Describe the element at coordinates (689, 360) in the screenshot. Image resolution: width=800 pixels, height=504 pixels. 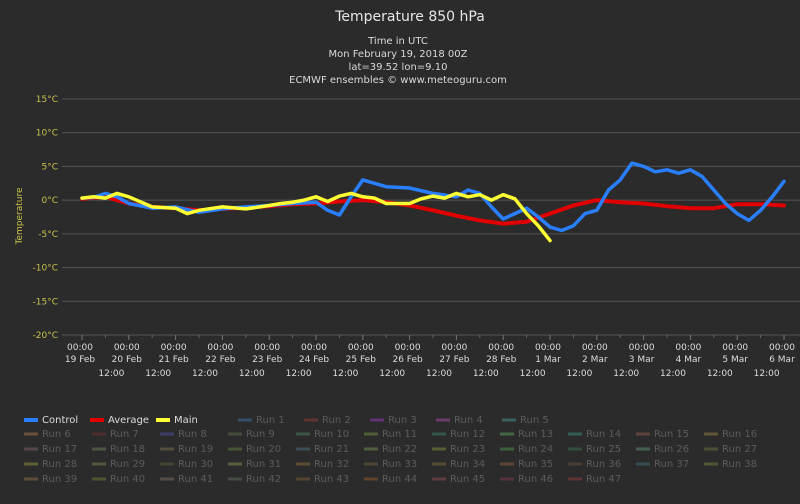
I see `x-tick-date: 4 Mar` at that location.